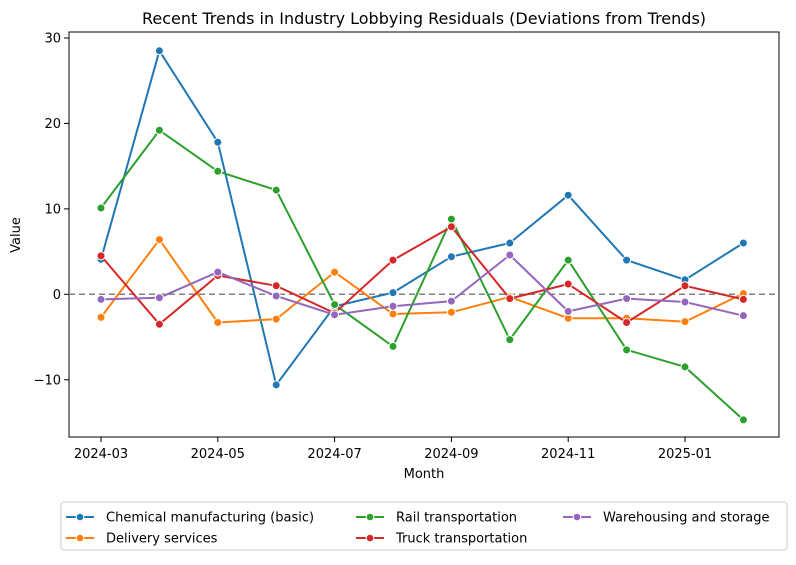 The width and height of the screenshot is (796, 565). I want to click on y-tick-label: 20, so click(52, 124).